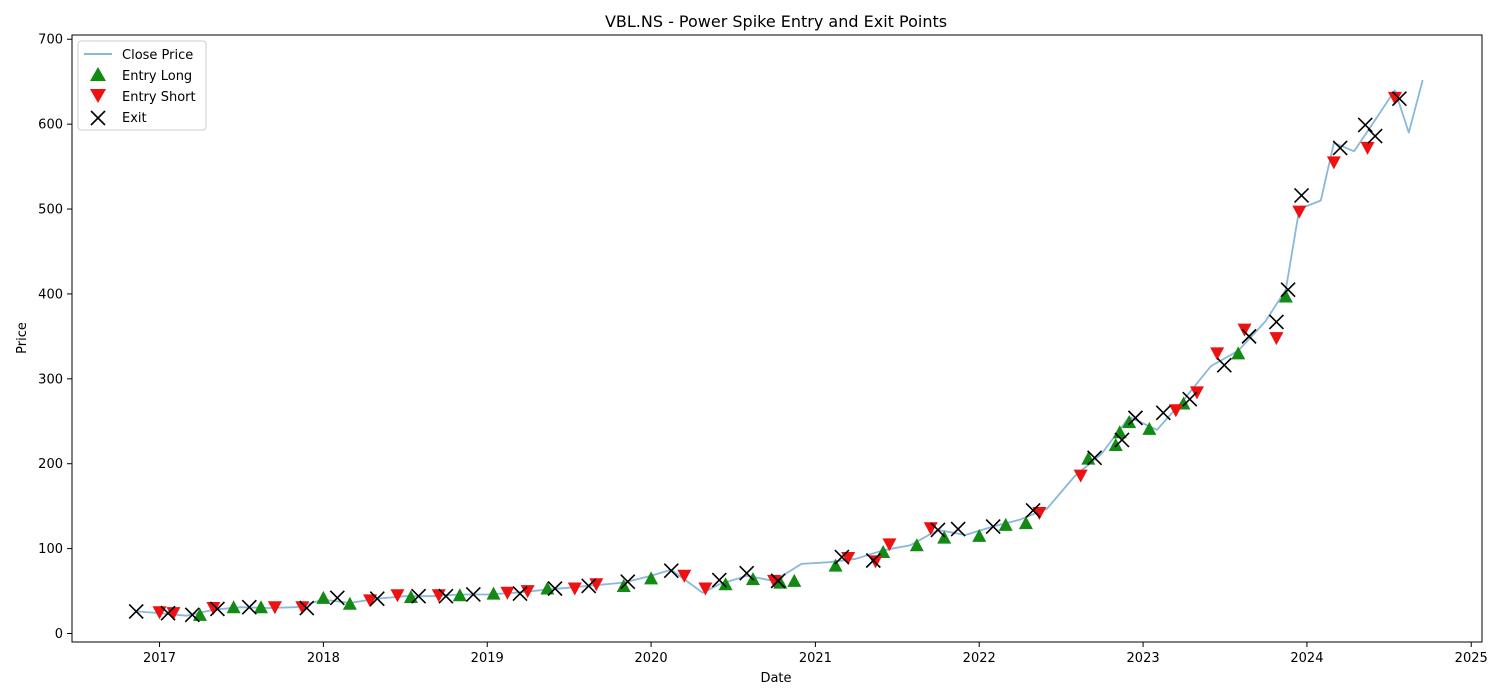  Describe the element at coordinates (157, 55) in the screenshot. I see `legend-close-price-label: Close Price` at that location.